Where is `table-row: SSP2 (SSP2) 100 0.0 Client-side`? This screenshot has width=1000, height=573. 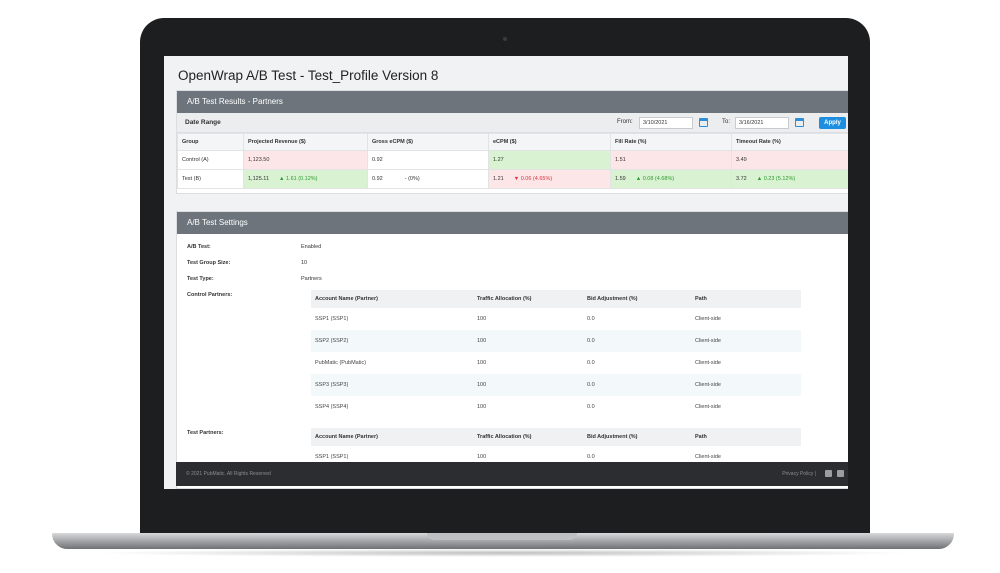 table-row: SSP2 (SSP2) 100 0.0 Client-side is located at coordinates (556, 341).